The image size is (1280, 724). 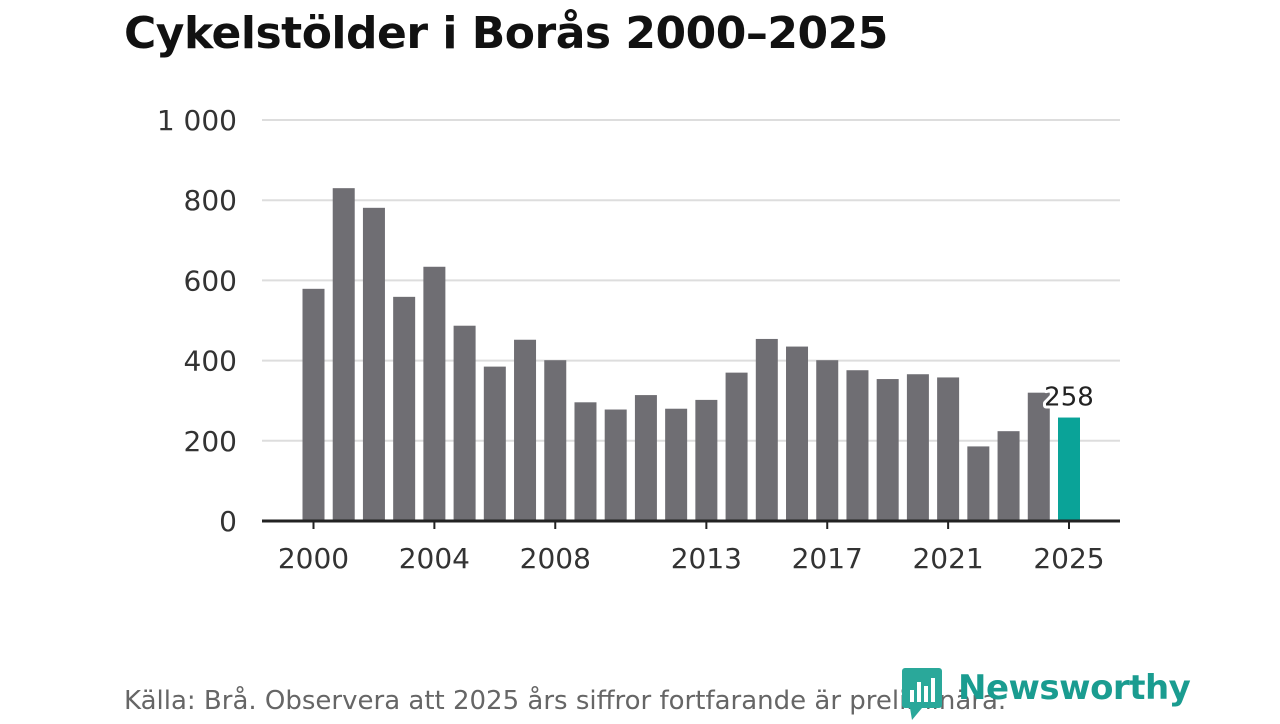 I want to click on x-axis-ticks: 2000 2004 2008 2013 2017 2021 2025, so click(x=691, y=548).